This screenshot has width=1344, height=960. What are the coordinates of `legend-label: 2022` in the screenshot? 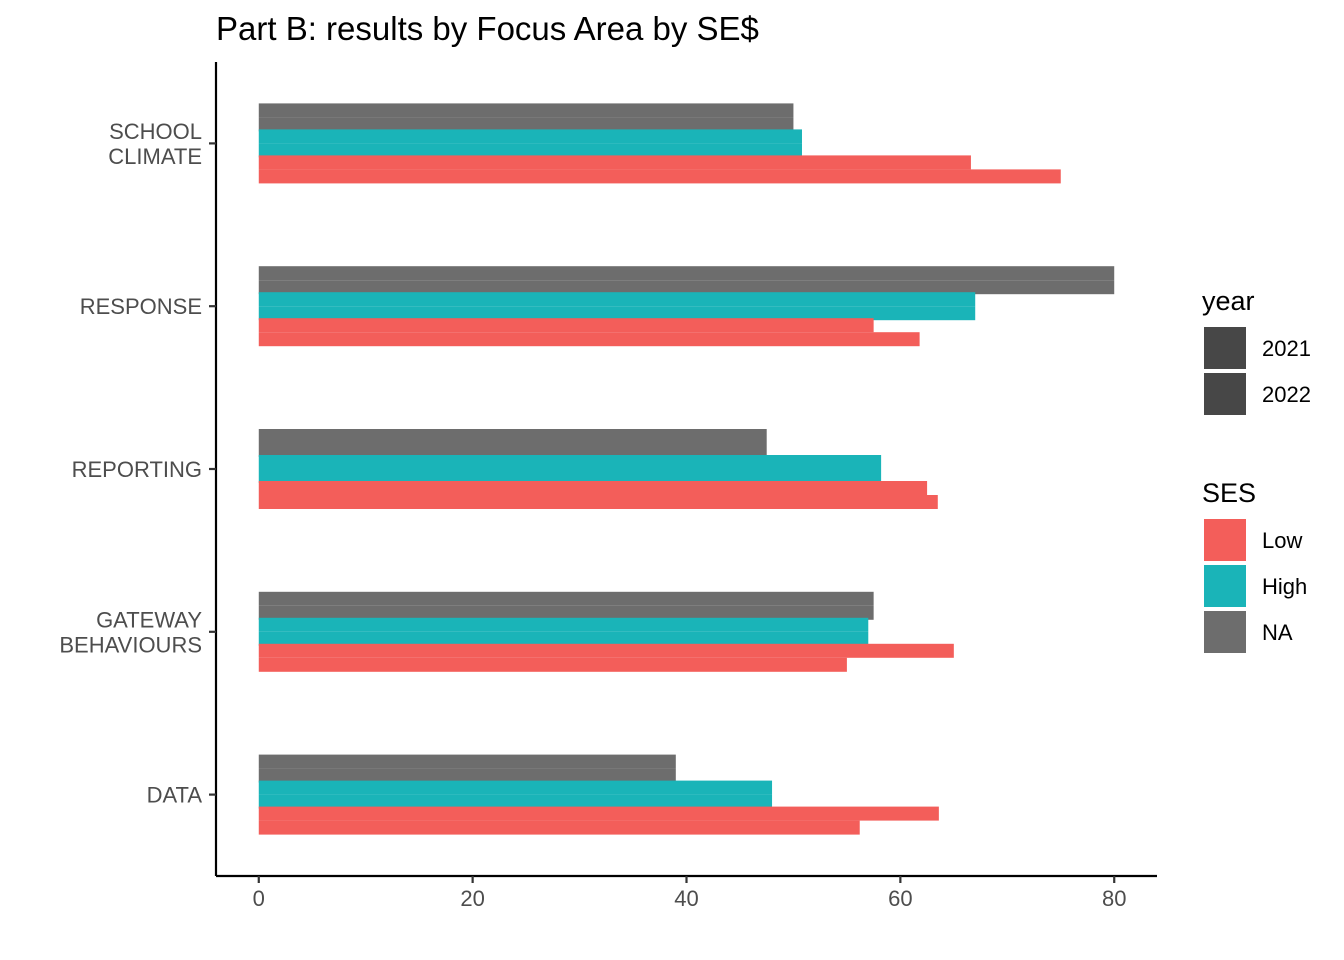 It's located at (1286, 394).